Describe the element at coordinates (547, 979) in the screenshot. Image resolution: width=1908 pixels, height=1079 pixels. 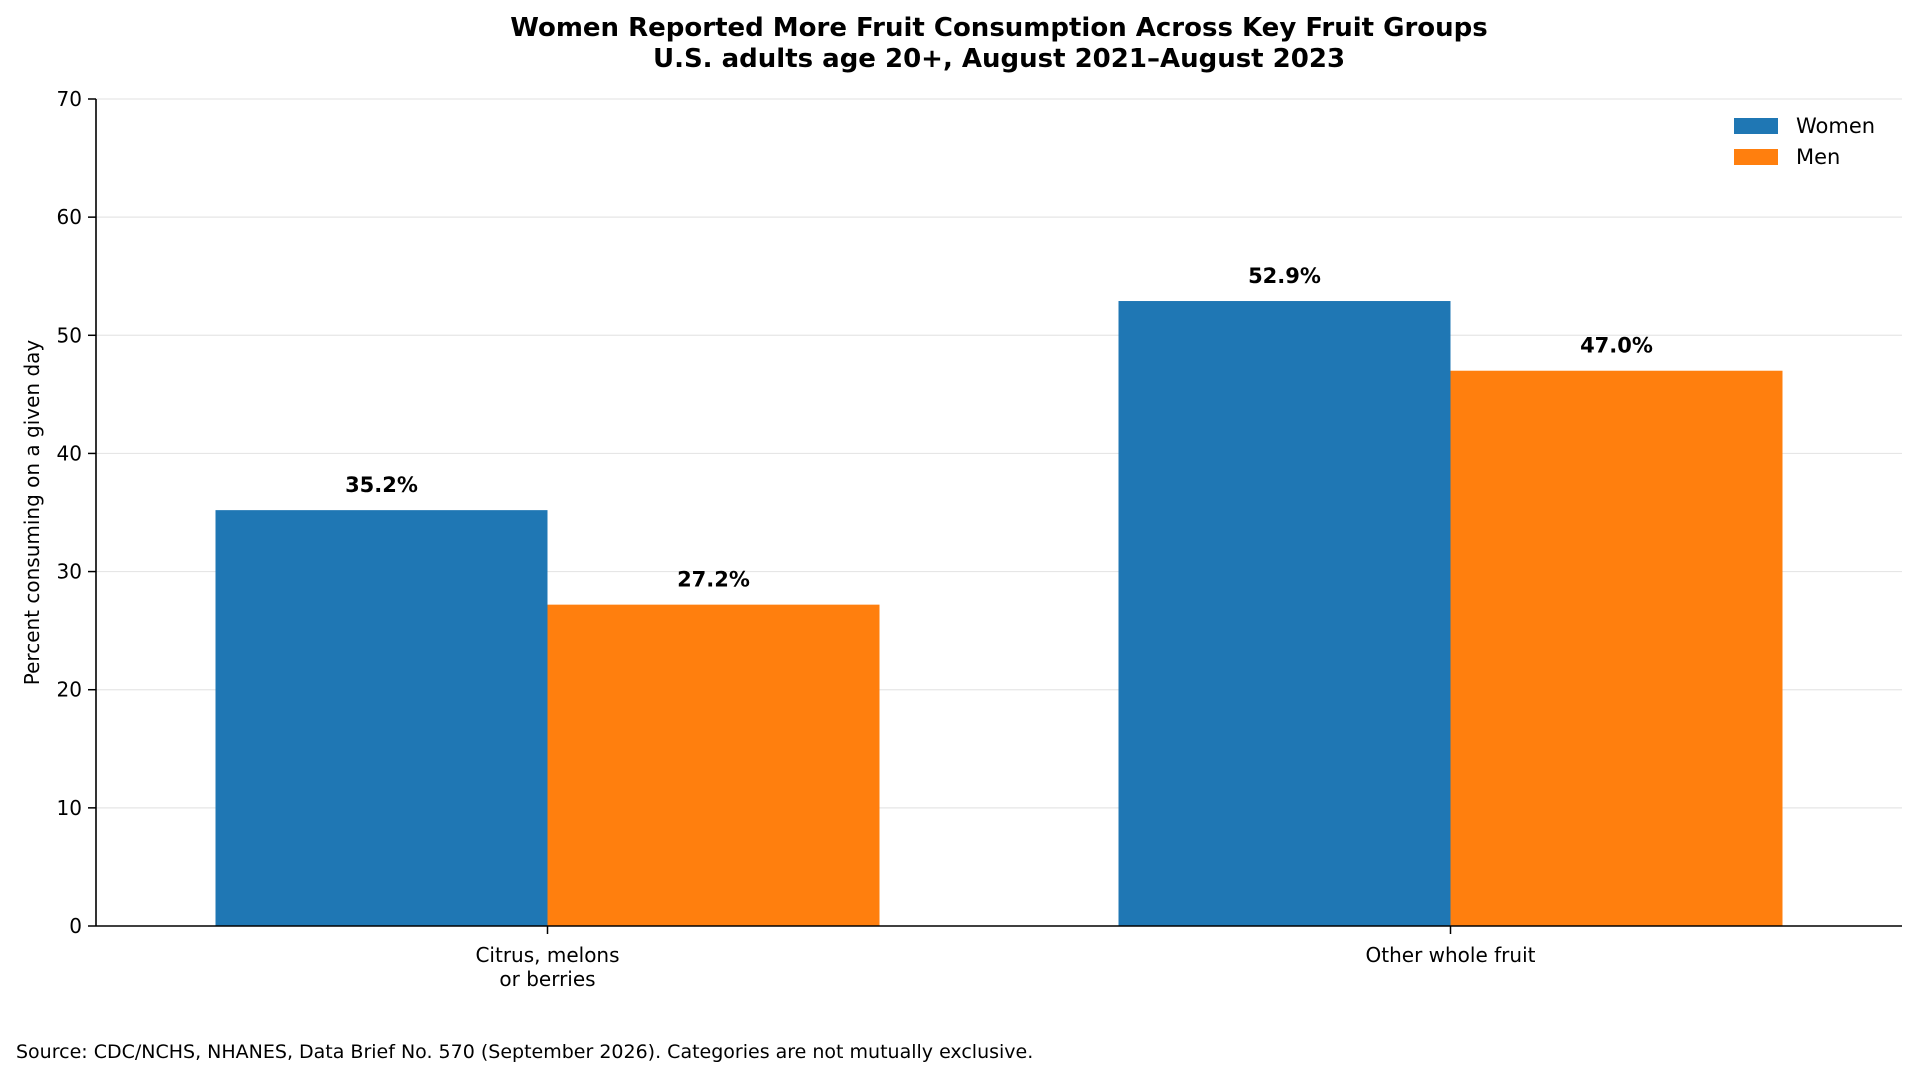
I see `x-tick-label: or berries` at that location.